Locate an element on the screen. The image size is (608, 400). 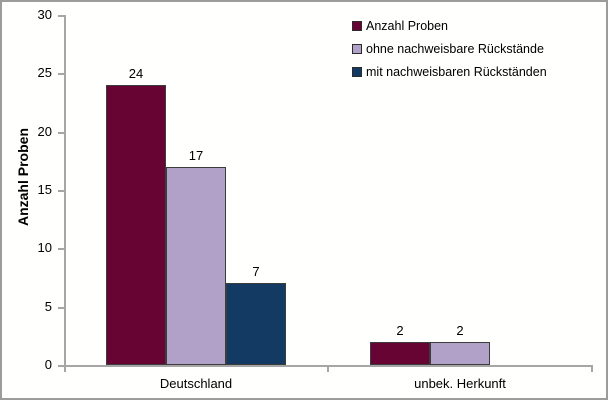
y-tick-label: 0 is located at coordinates (48, 364).